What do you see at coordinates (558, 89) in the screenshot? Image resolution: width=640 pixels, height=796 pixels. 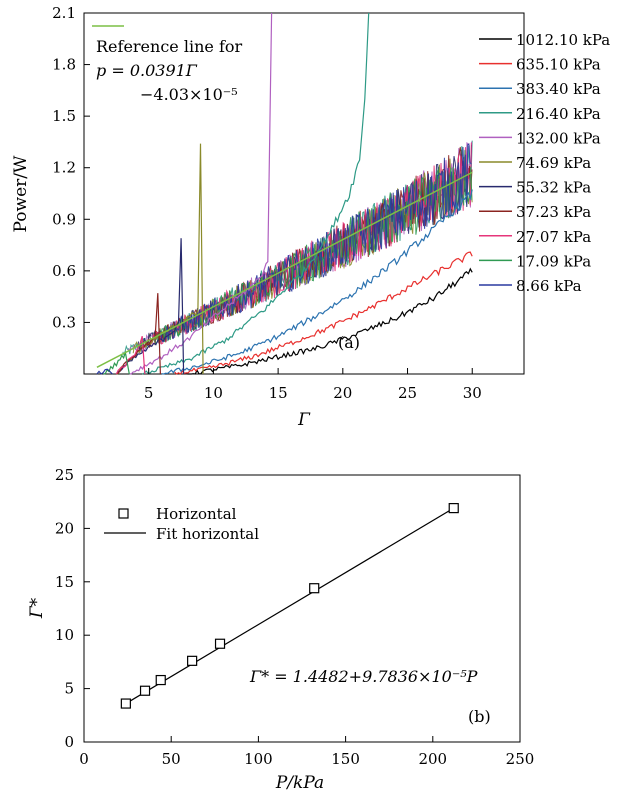 I see `legend-label-a: 383.40 kPa` at bounding box center [558, 89].